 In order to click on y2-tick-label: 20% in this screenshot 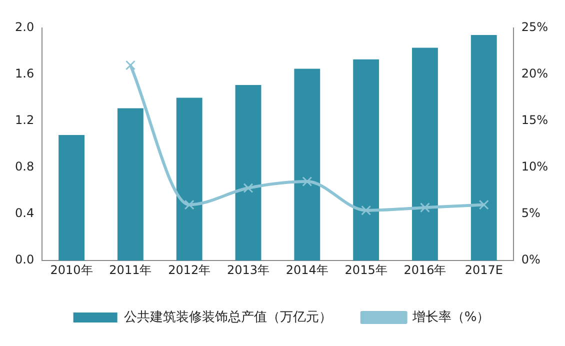, I will do `click(534, 73)`.